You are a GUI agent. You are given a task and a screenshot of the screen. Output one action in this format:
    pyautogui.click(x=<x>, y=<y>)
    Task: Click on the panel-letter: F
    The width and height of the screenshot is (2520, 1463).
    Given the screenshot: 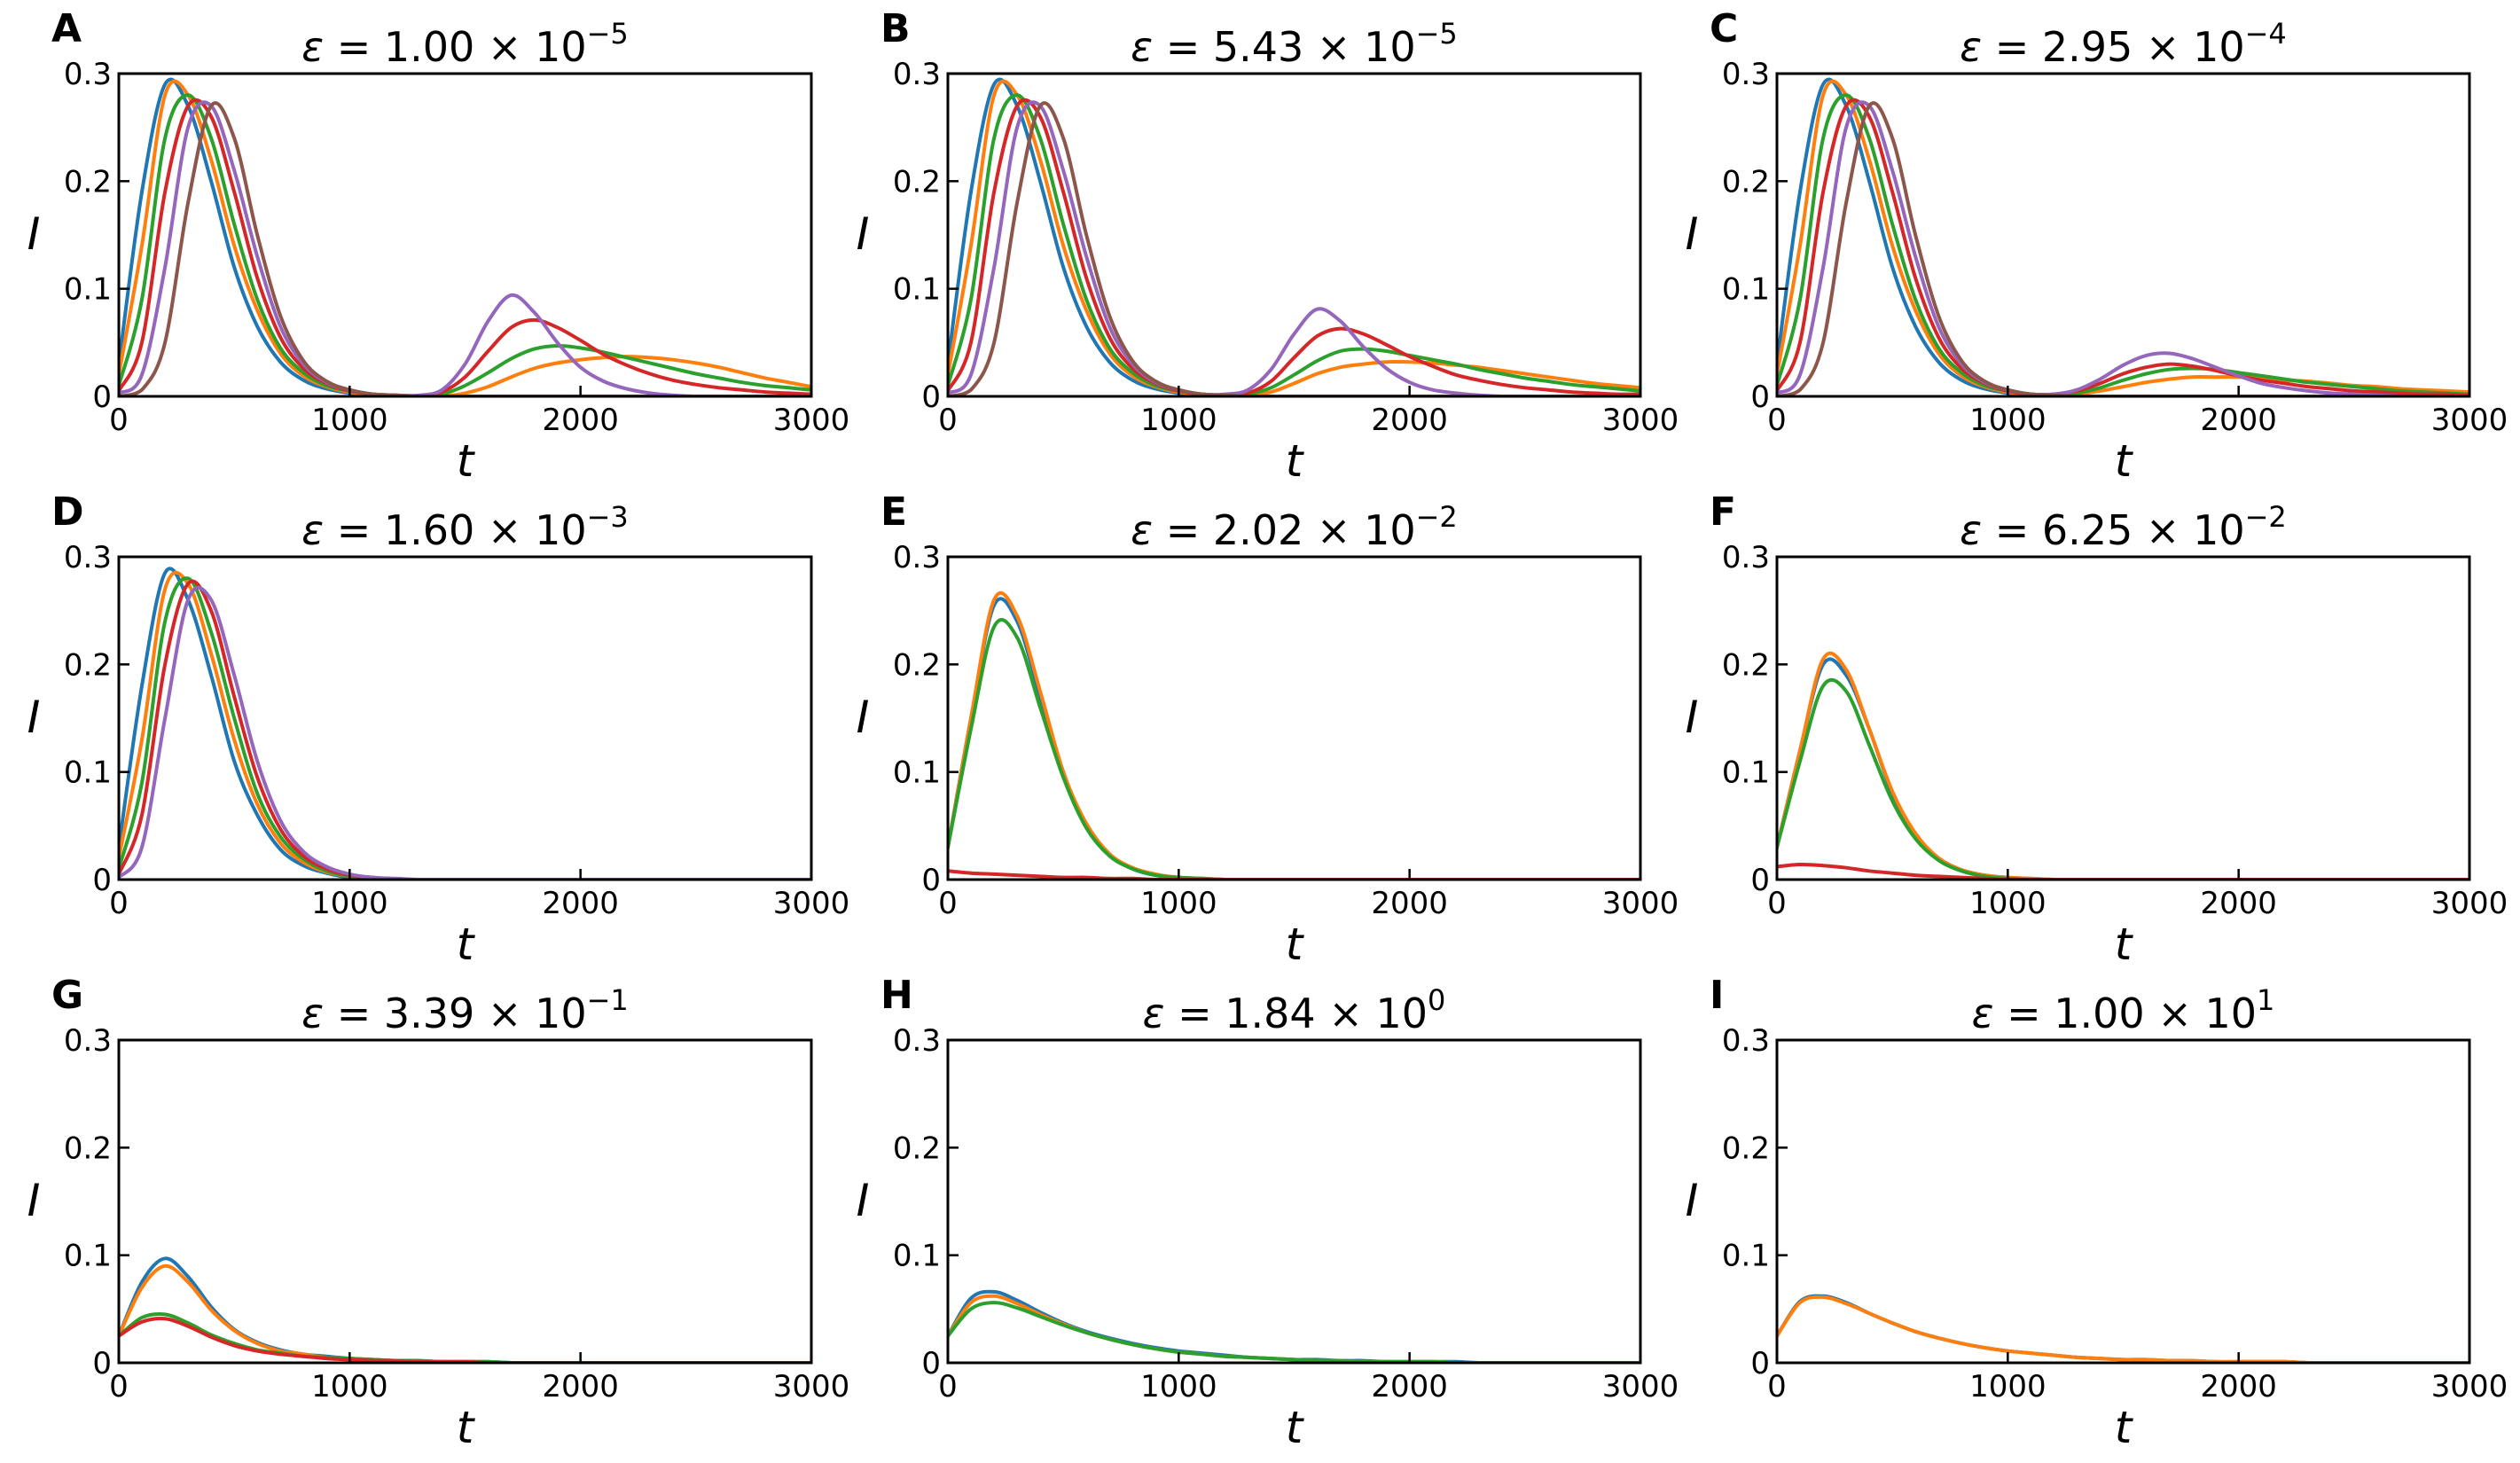 What is the action you would take?
    pyautogui.click(x=1723, y=512)
    